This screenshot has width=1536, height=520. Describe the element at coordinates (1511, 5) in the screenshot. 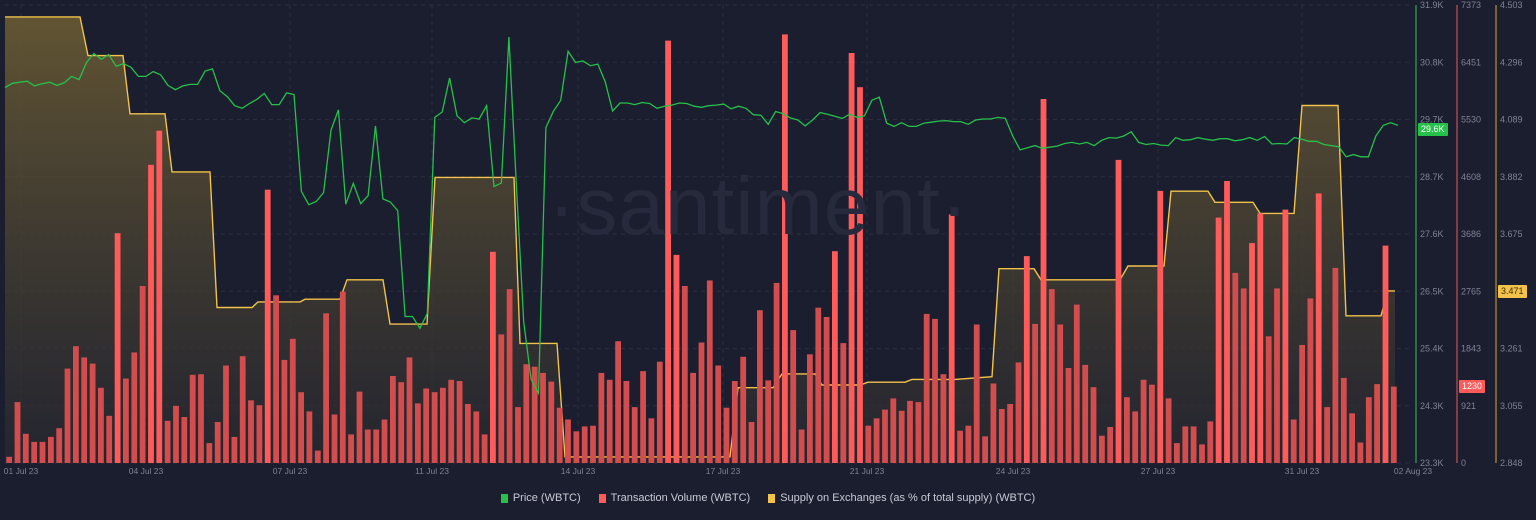

I see `svg-text: 4.503` at that location.